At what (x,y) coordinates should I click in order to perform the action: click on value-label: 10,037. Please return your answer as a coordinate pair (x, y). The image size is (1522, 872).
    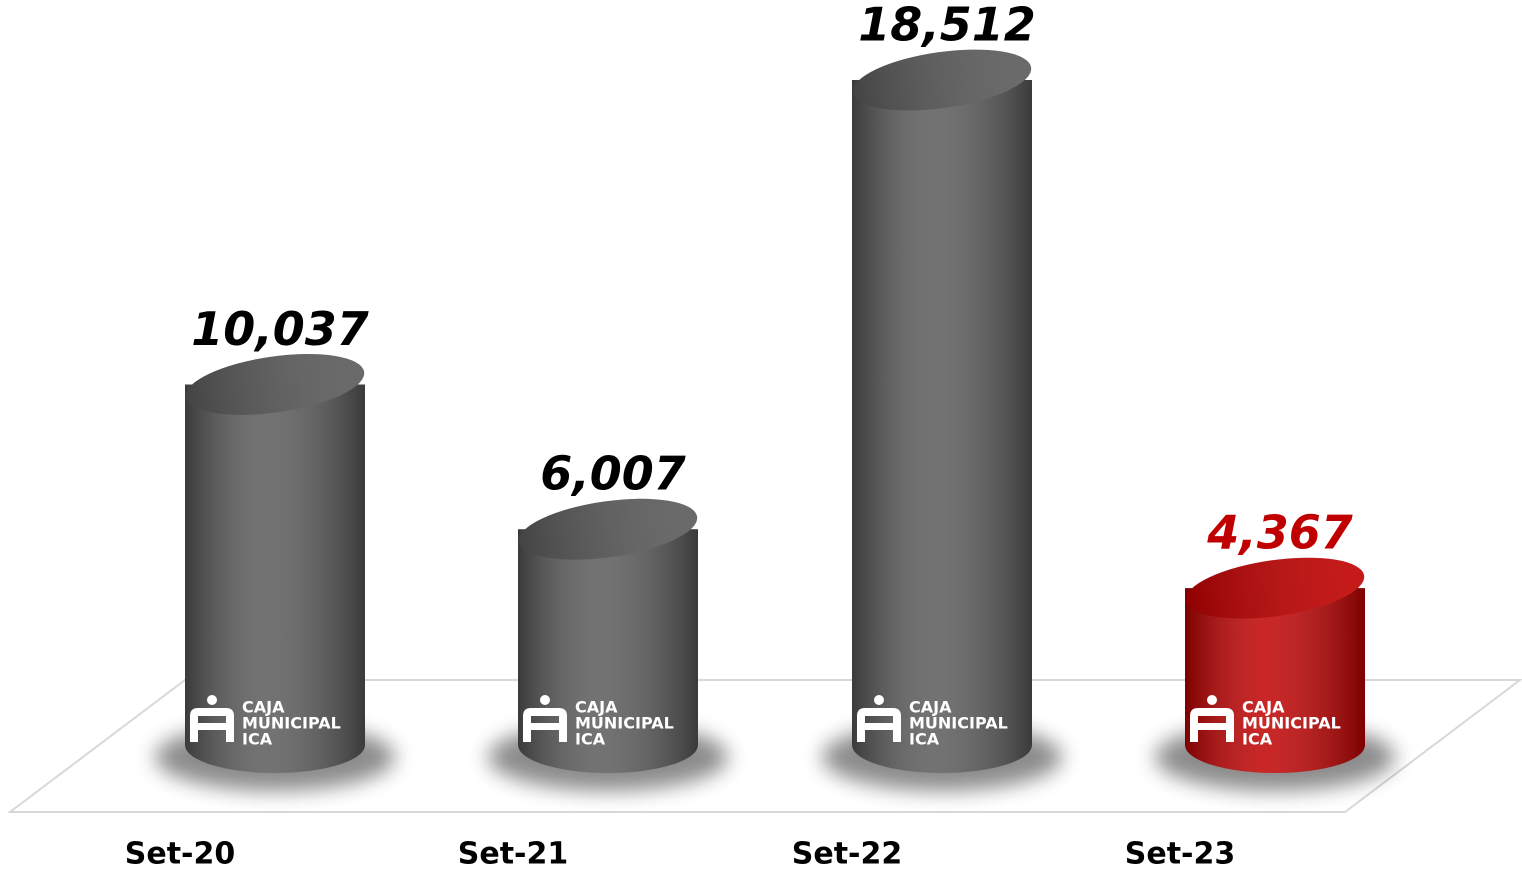
    Looking at the image, I should click on (280, 329).